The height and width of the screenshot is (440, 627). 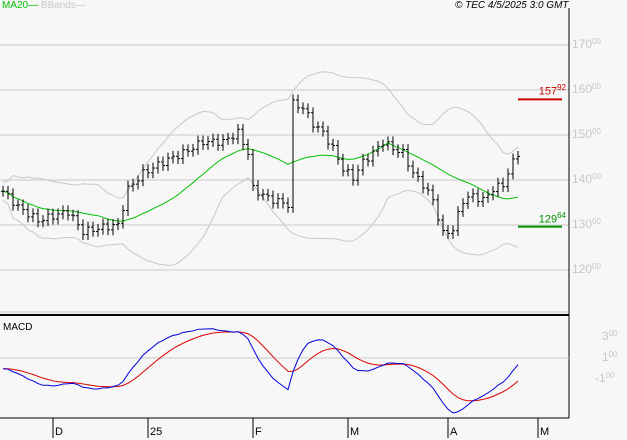 What do you see at coordinates (260, 366) in the screenshot?
I see `macd-signal-line` at bounding box center [260, 366].